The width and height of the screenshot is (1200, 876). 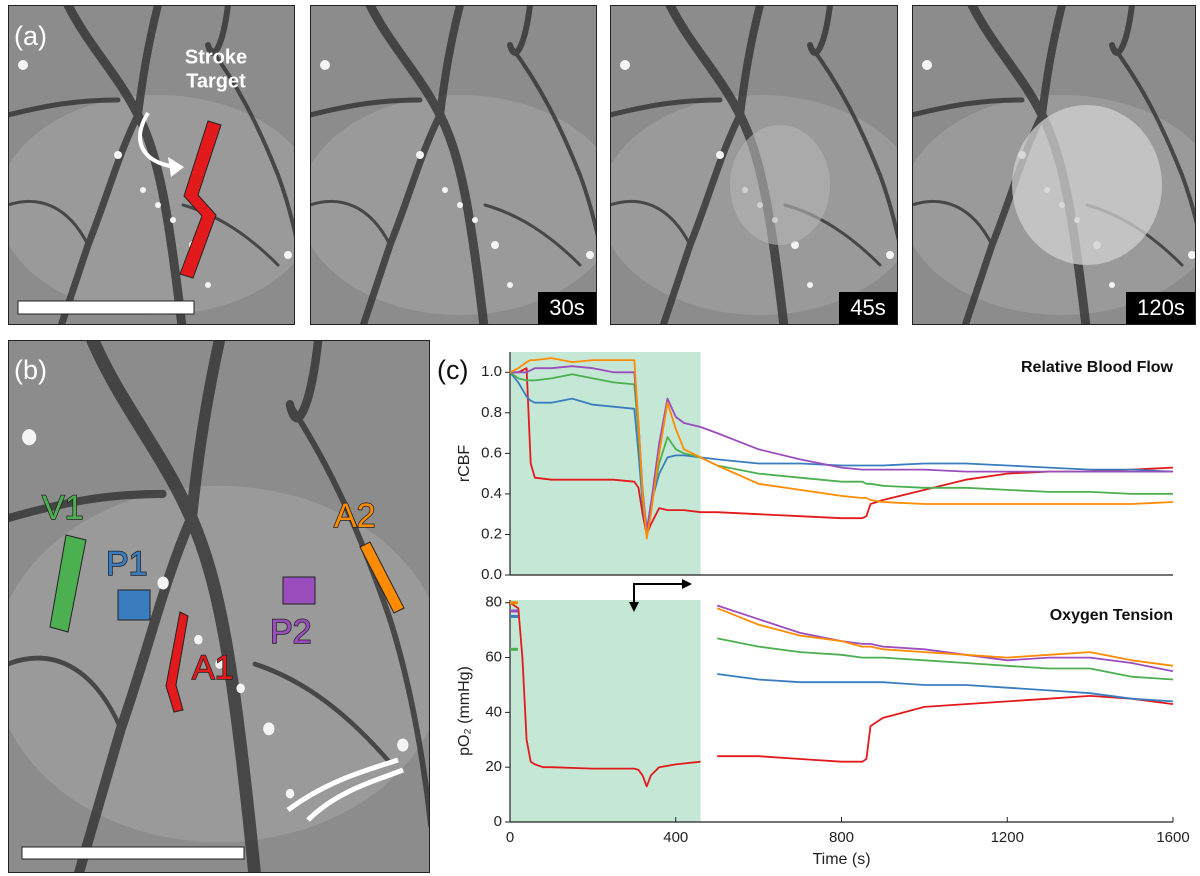 I want to click on timestamp: 45s, so click(x=867, y=307).